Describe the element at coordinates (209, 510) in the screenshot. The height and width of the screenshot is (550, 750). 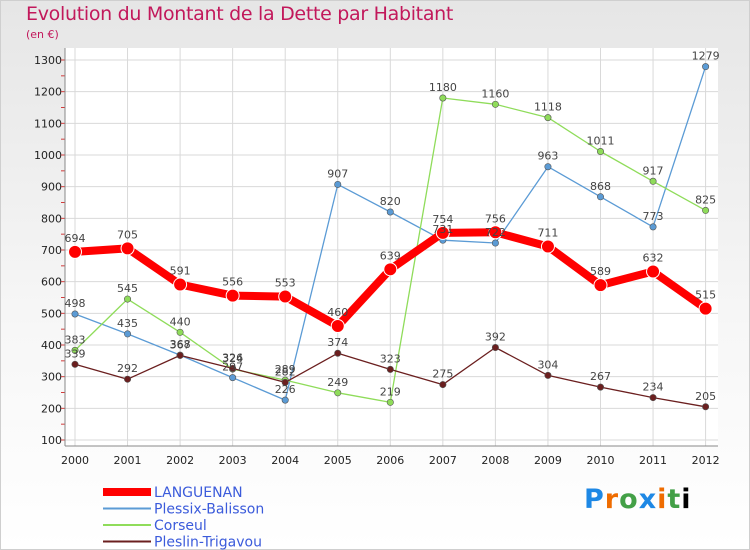
I see `legend-label: Plessix-Balisson` at that location.